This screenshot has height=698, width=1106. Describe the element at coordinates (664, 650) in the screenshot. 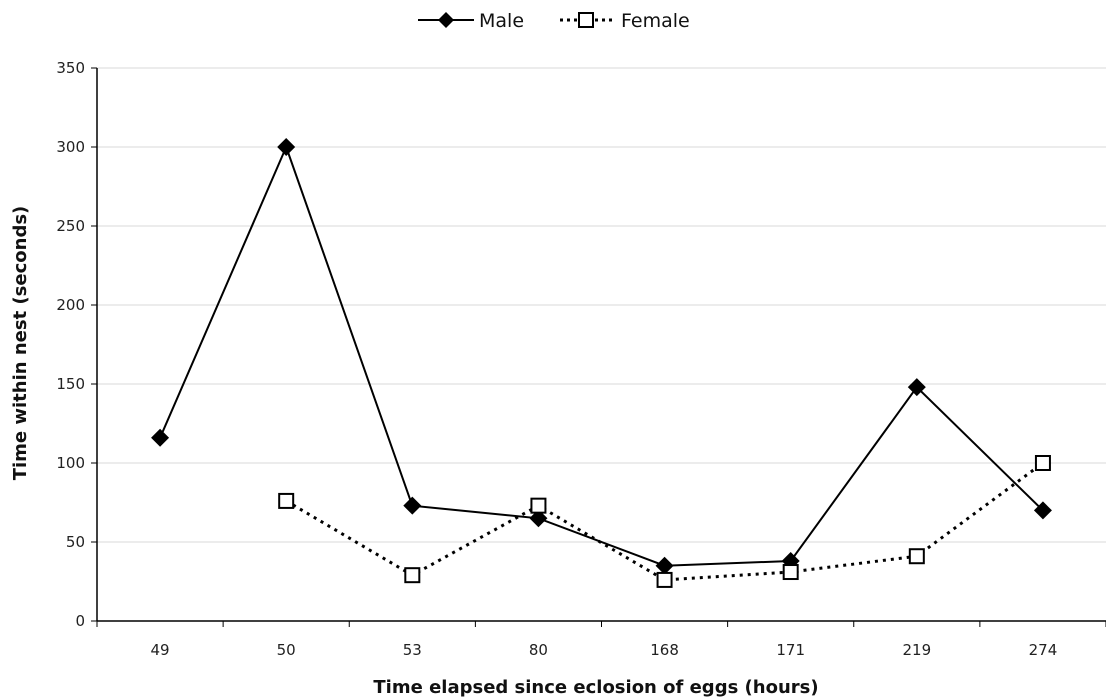

I see `x-tick-label: 168` at that location.